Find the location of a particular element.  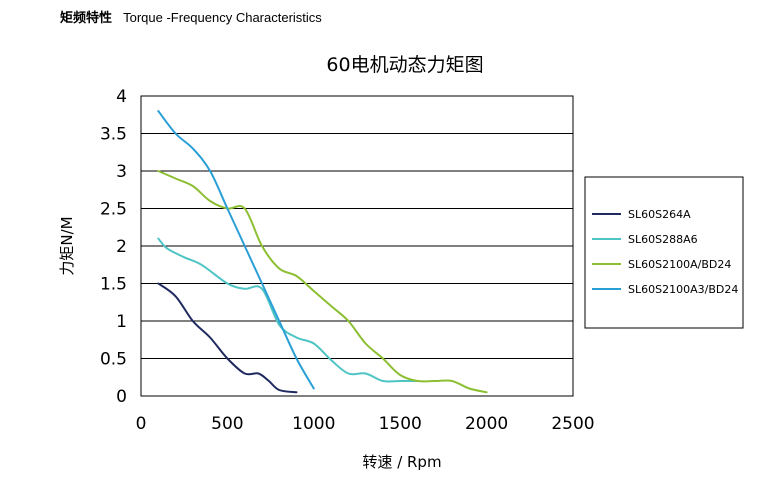

x-tick-label: 1000 is located at coordinates (313, 424).